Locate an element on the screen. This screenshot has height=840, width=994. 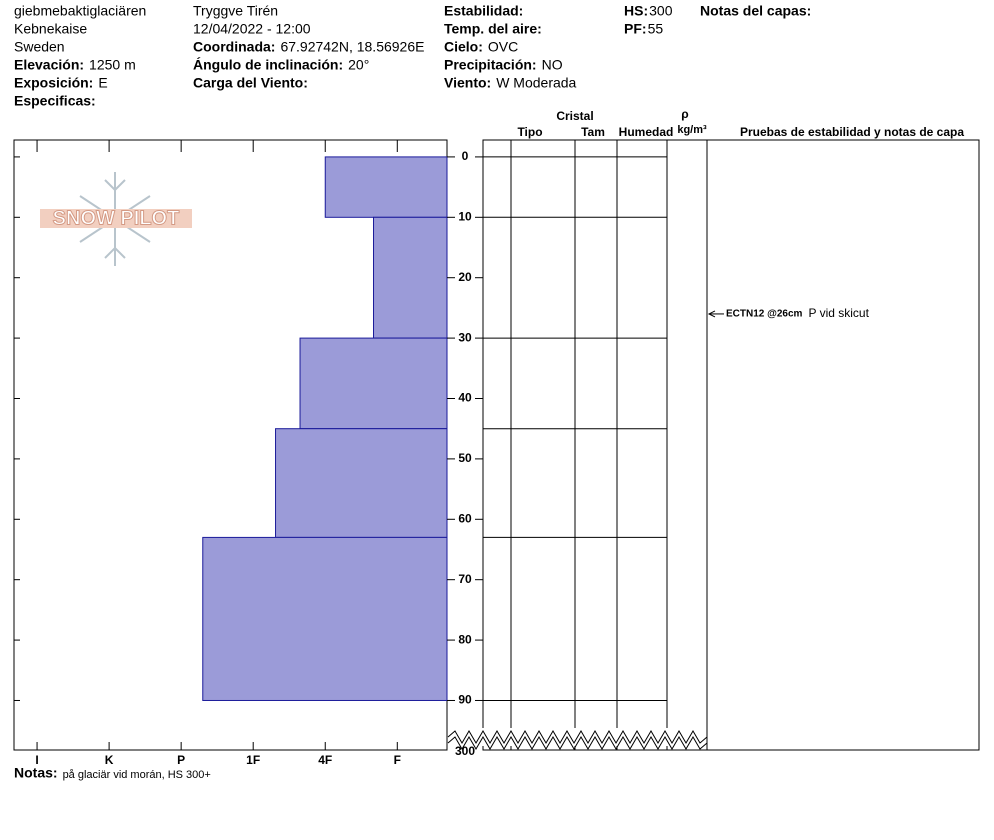
header-value: 1250 m is located at coordinates (112, 65).